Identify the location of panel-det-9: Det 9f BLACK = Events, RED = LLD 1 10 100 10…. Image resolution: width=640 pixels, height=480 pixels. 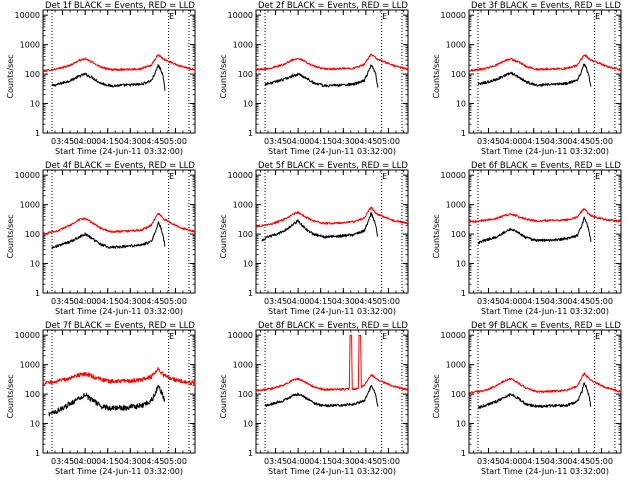
(527, 398).